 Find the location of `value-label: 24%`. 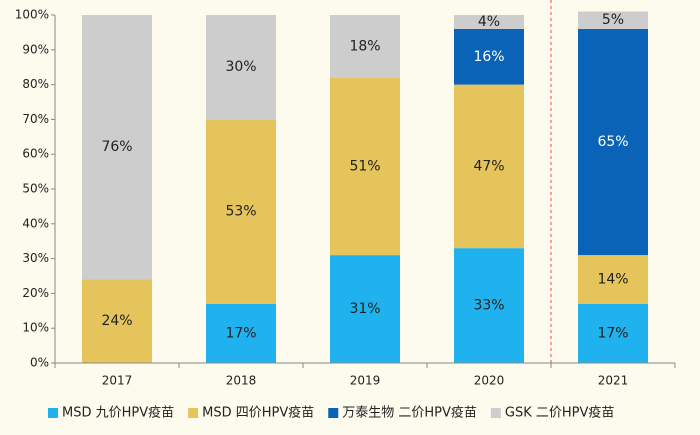

value-label: 24% is located at coordinates (116, 321).